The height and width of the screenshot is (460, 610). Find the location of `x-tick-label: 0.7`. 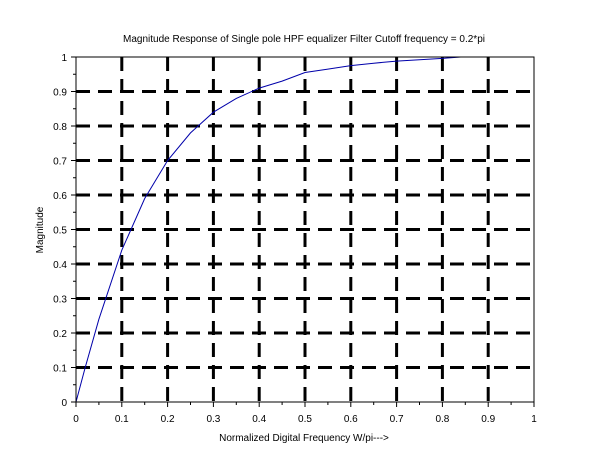

x-tick-label: 0.7 is located at coordinates (397, 419).